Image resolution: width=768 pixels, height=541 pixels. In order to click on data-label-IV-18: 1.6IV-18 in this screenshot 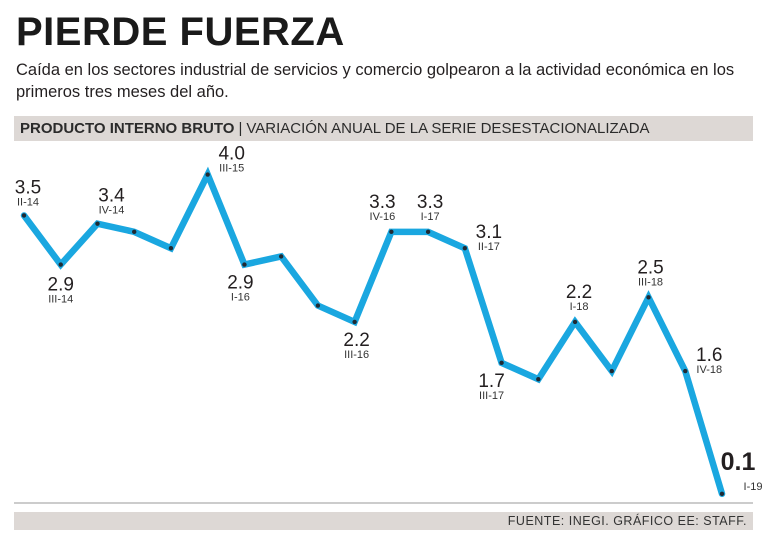, I will do `click(709, 360)`.